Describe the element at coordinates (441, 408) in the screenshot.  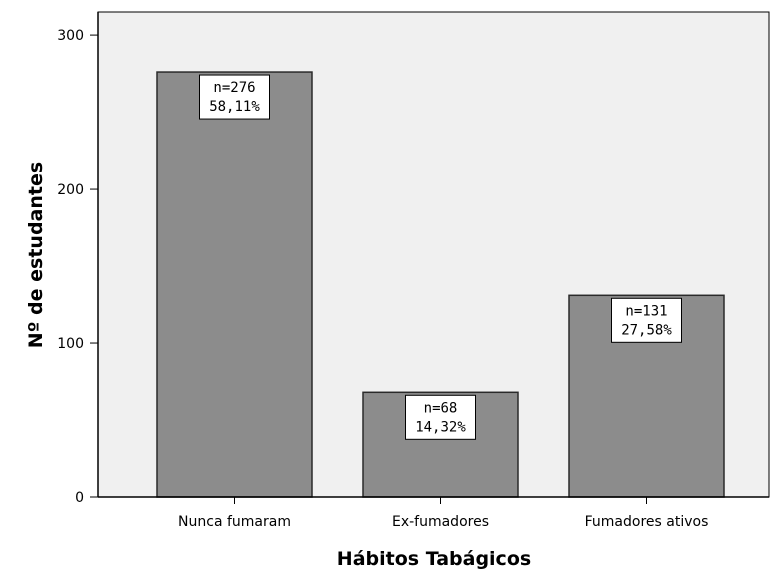
I see `data-label-count: n=68` at that location.